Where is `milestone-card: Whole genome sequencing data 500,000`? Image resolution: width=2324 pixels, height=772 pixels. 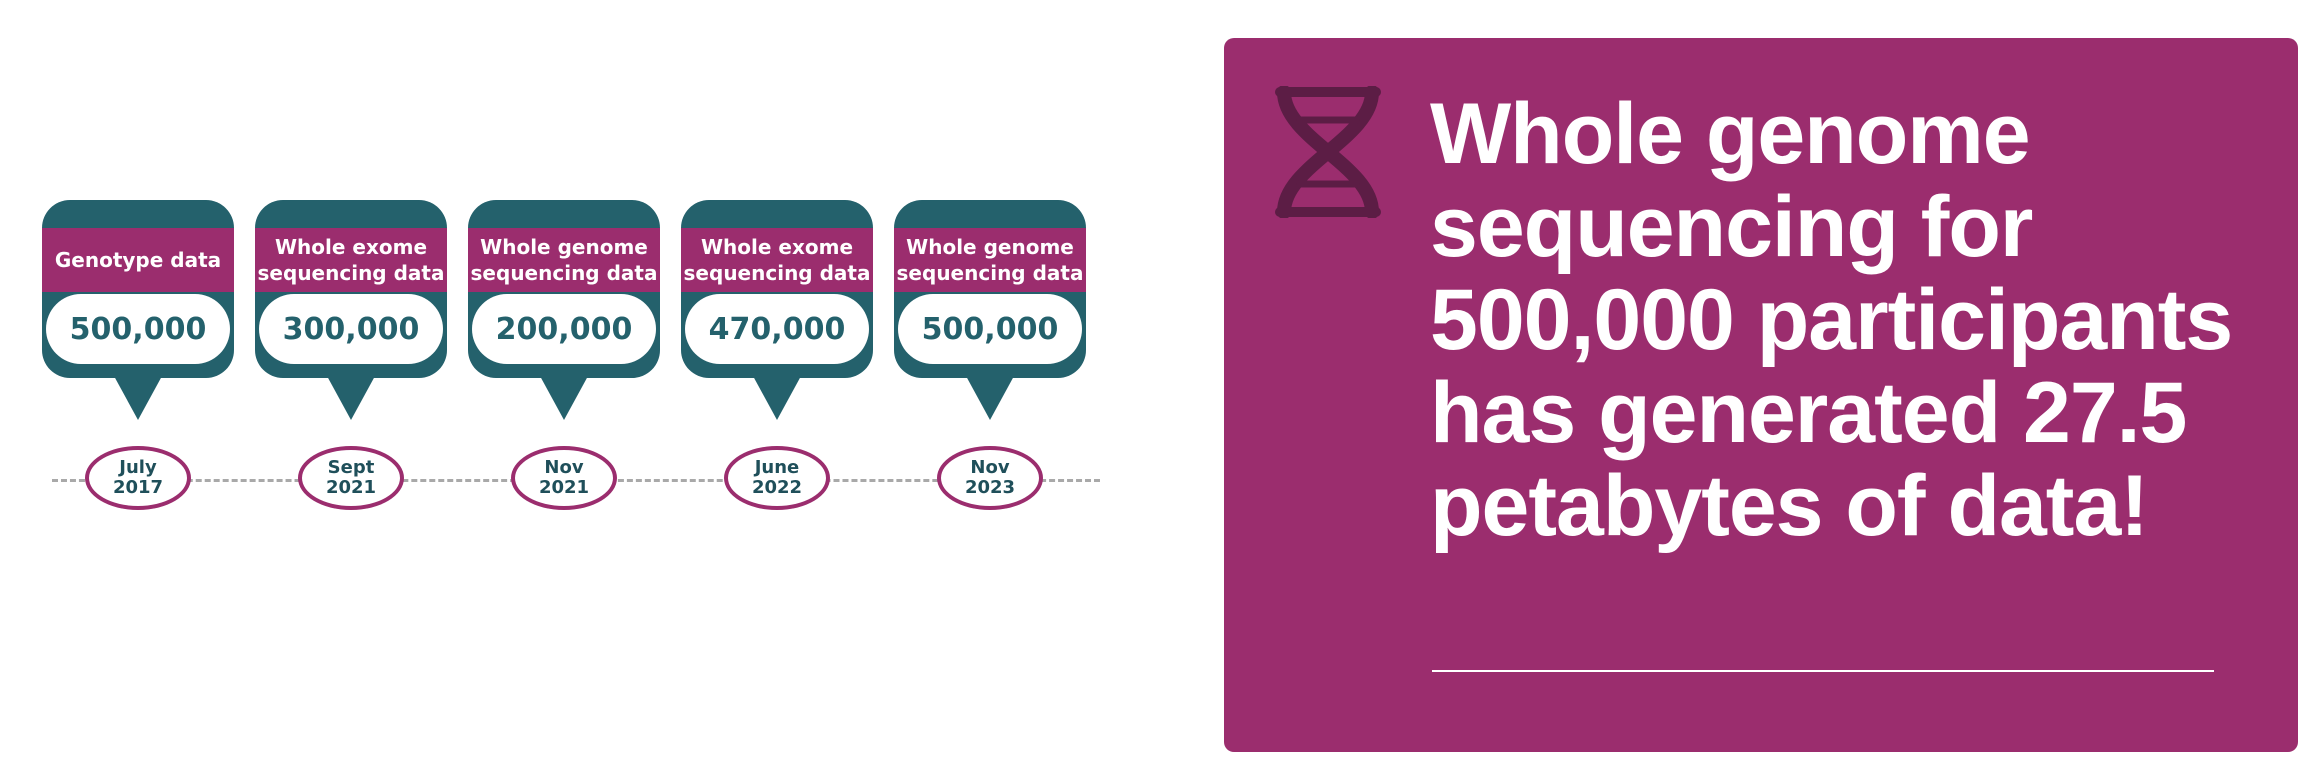
milestone-card: Whole genome sequencing data 500,000 is located at coordinates (990, 289).